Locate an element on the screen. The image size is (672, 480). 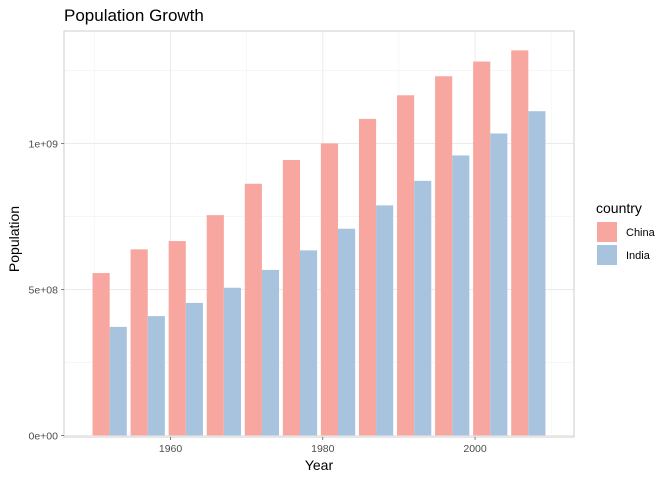
bar-china-1982 is located at coordinates (329, 289).